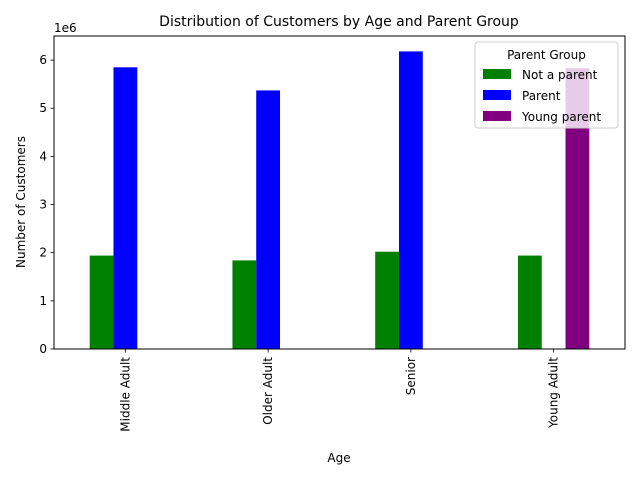 Image resolution: width=640 pixels, height=480 pixels. I want to click on legend-box, so click(546, 85).